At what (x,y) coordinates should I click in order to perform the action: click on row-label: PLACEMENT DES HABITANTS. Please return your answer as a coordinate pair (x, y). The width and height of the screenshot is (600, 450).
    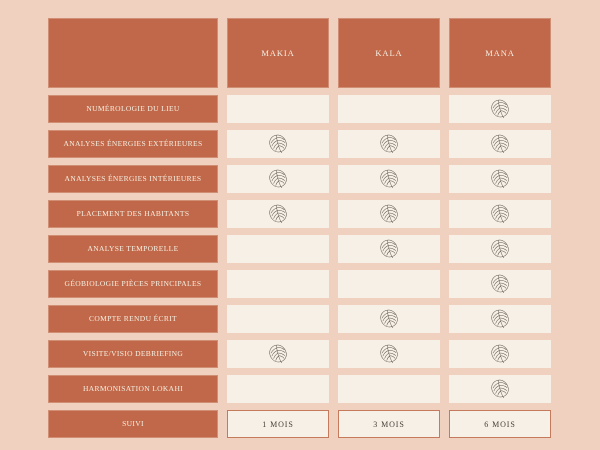
    Looking at the image, I should click on (133, 214).